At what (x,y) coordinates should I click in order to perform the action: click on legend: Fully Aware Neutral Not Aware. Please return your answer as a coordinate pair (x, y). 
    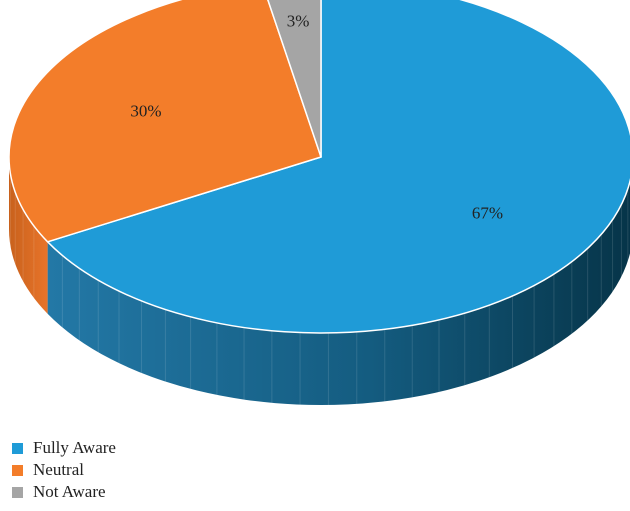
    Looking at the image, I should click on (64, 470).